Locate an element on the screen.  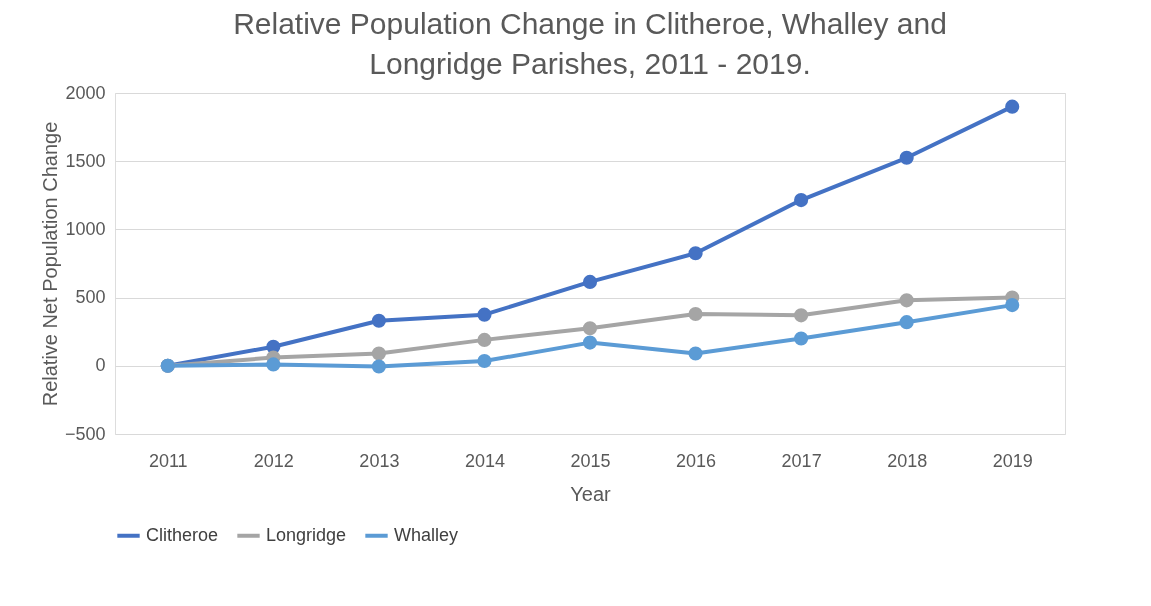
y-tick-label: 2000 is located at coordinates (85, 92).